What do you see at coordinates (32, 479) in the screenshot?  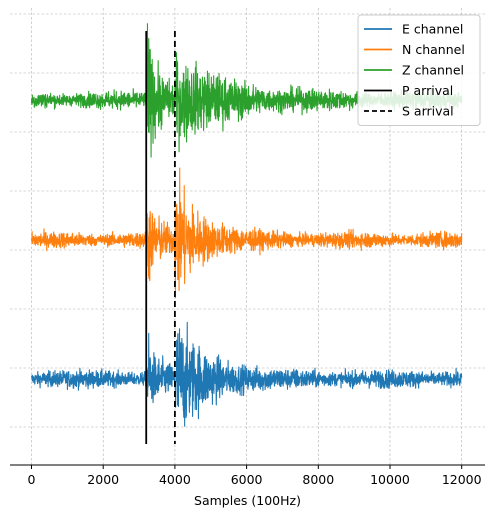 I see `x-tick-label: 0` at bounding box center [32, 479].